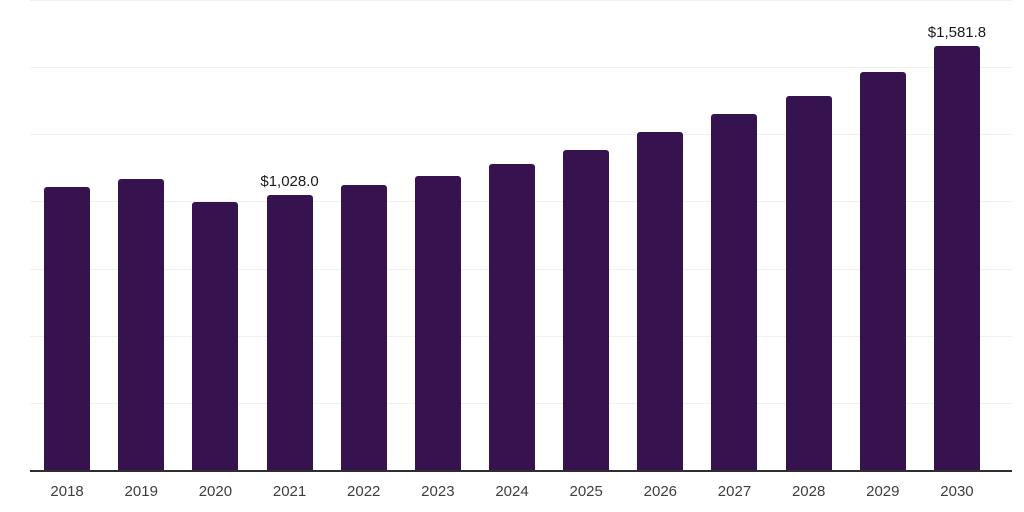 The width and height of the screenshot is (1024, 512). I want to click on bar-slot-2022, so click(364, 236).